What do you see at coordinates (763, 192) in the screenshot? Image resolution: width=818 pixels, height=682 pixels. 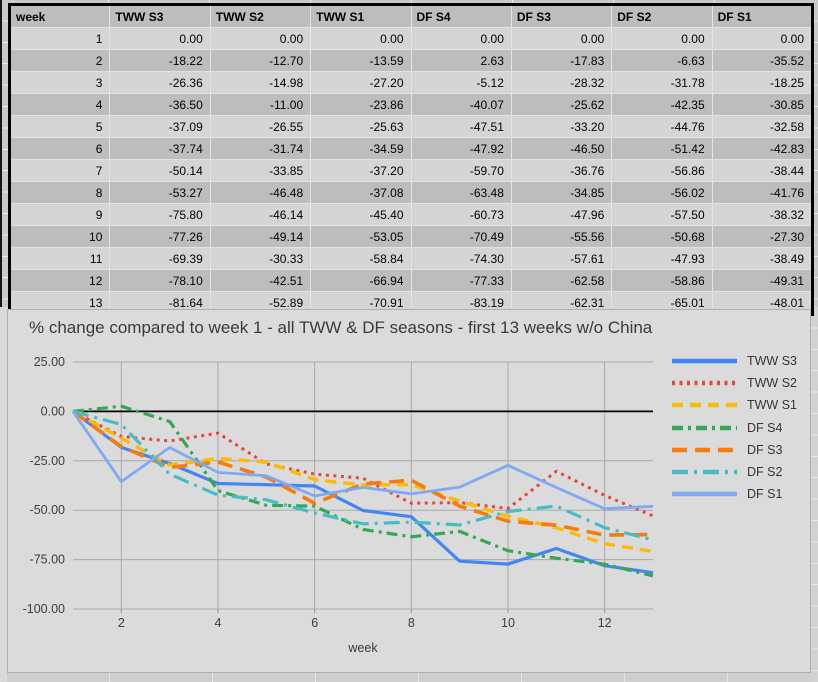 I see `table-cell: -41.76` at bounding box center [763, 192].